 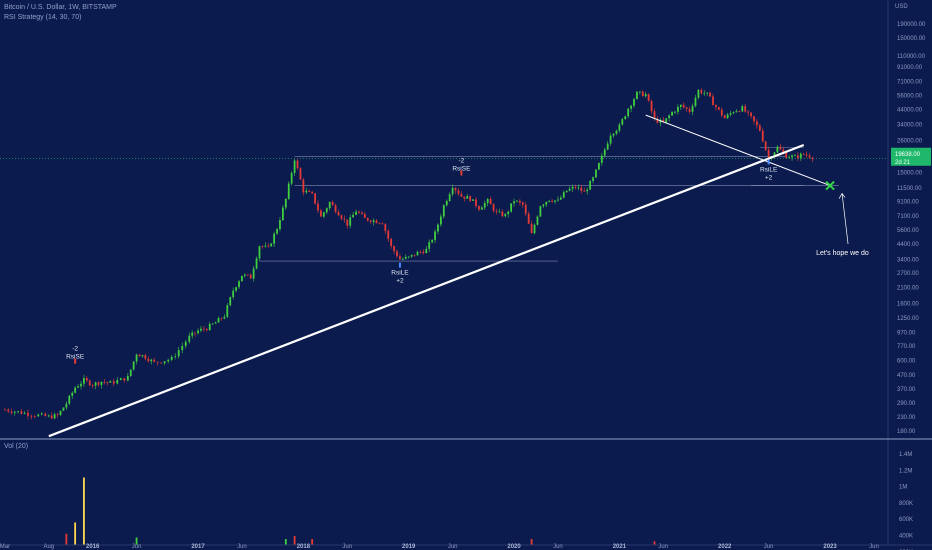 I want to click on note-text: Let's hope we do, so click(x=842, y=253).